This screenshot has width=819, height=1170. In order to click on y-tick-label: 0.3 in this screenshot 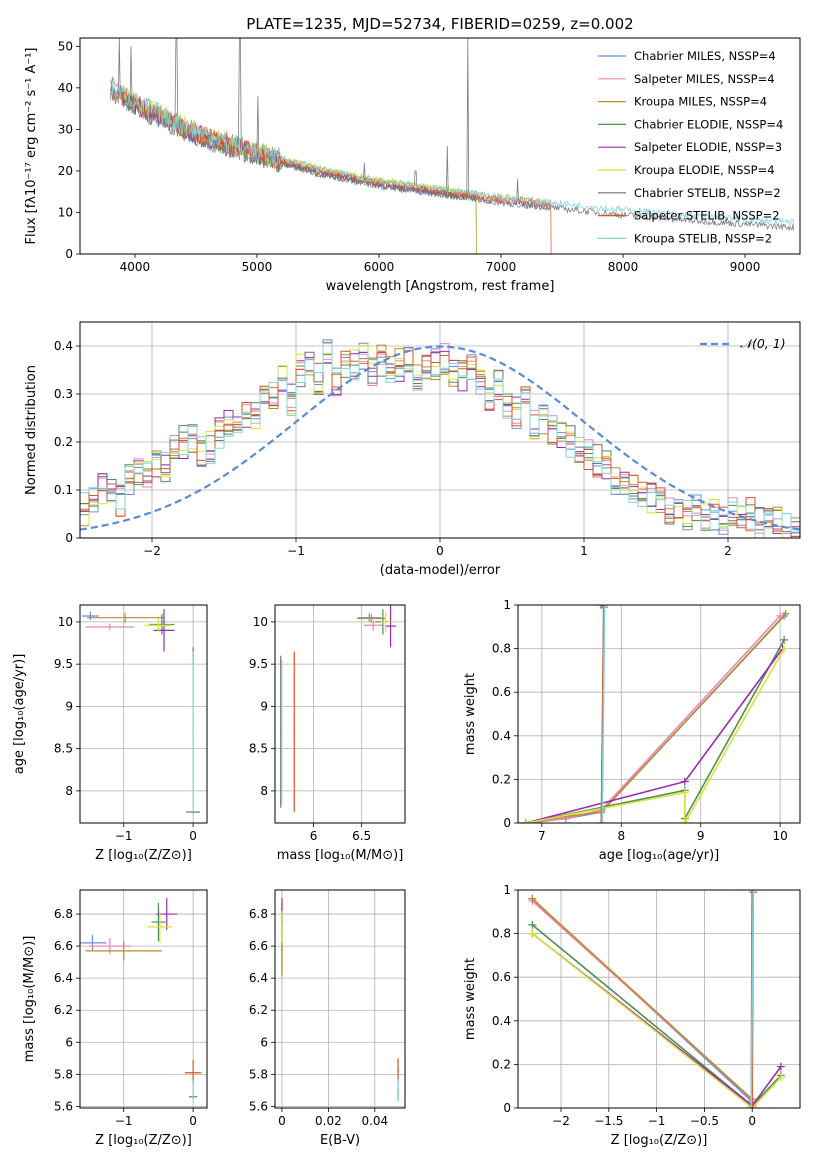, I will do `click(63, 394)`.